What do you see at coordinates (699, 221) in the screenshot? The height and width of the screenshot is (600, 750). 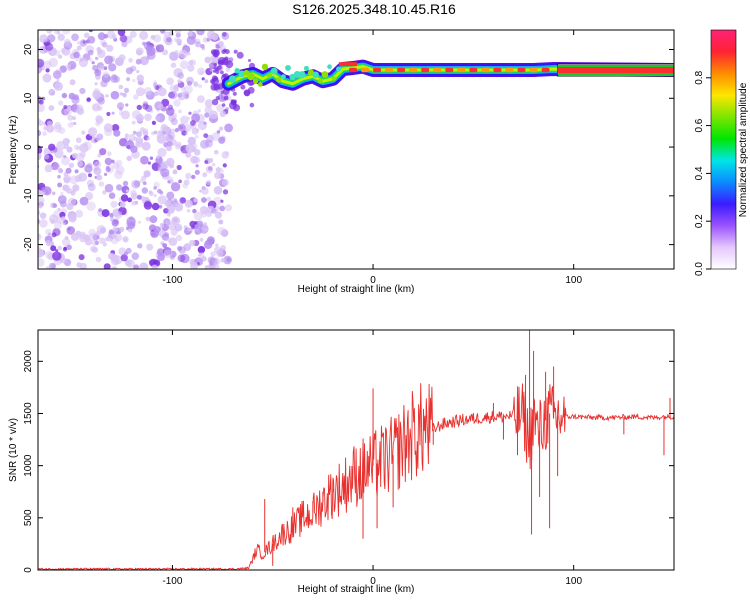 I see `colorbar-tick-label: 0.2` at bounding box center [699, 221].